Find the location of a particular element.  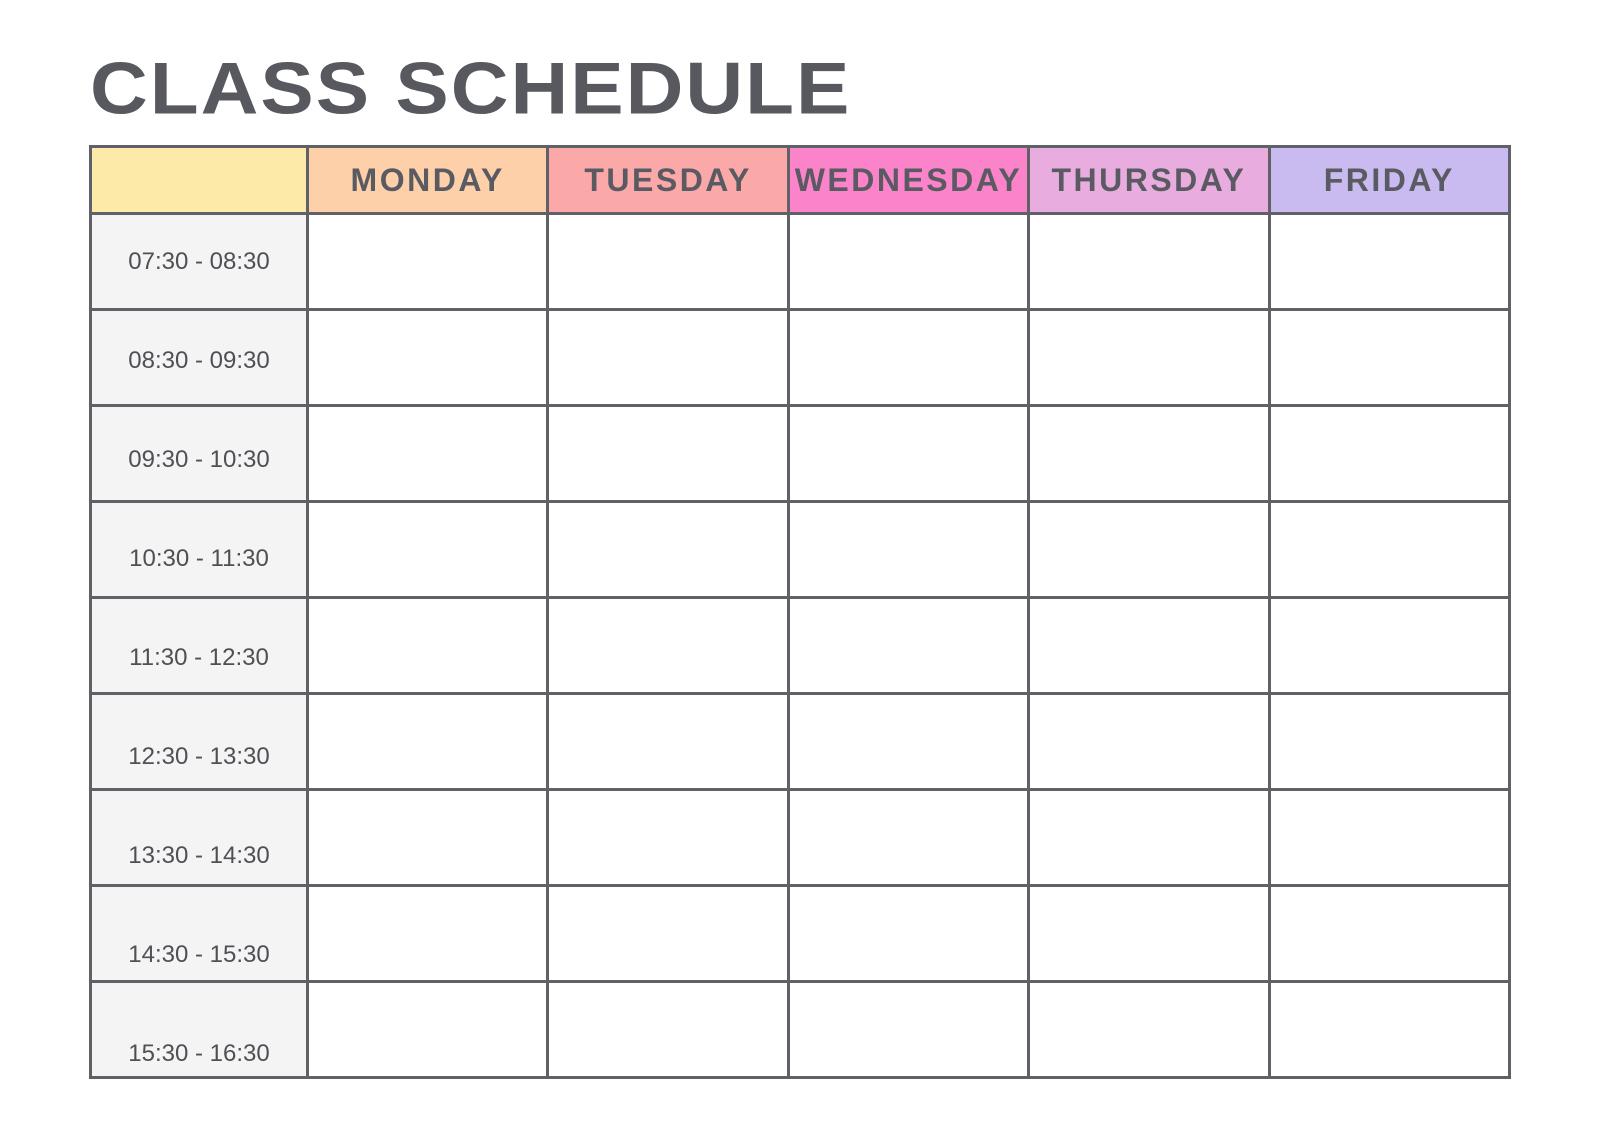

time-slot-cell: 14:30 - 15:30 is located at coordinates (199, 933).